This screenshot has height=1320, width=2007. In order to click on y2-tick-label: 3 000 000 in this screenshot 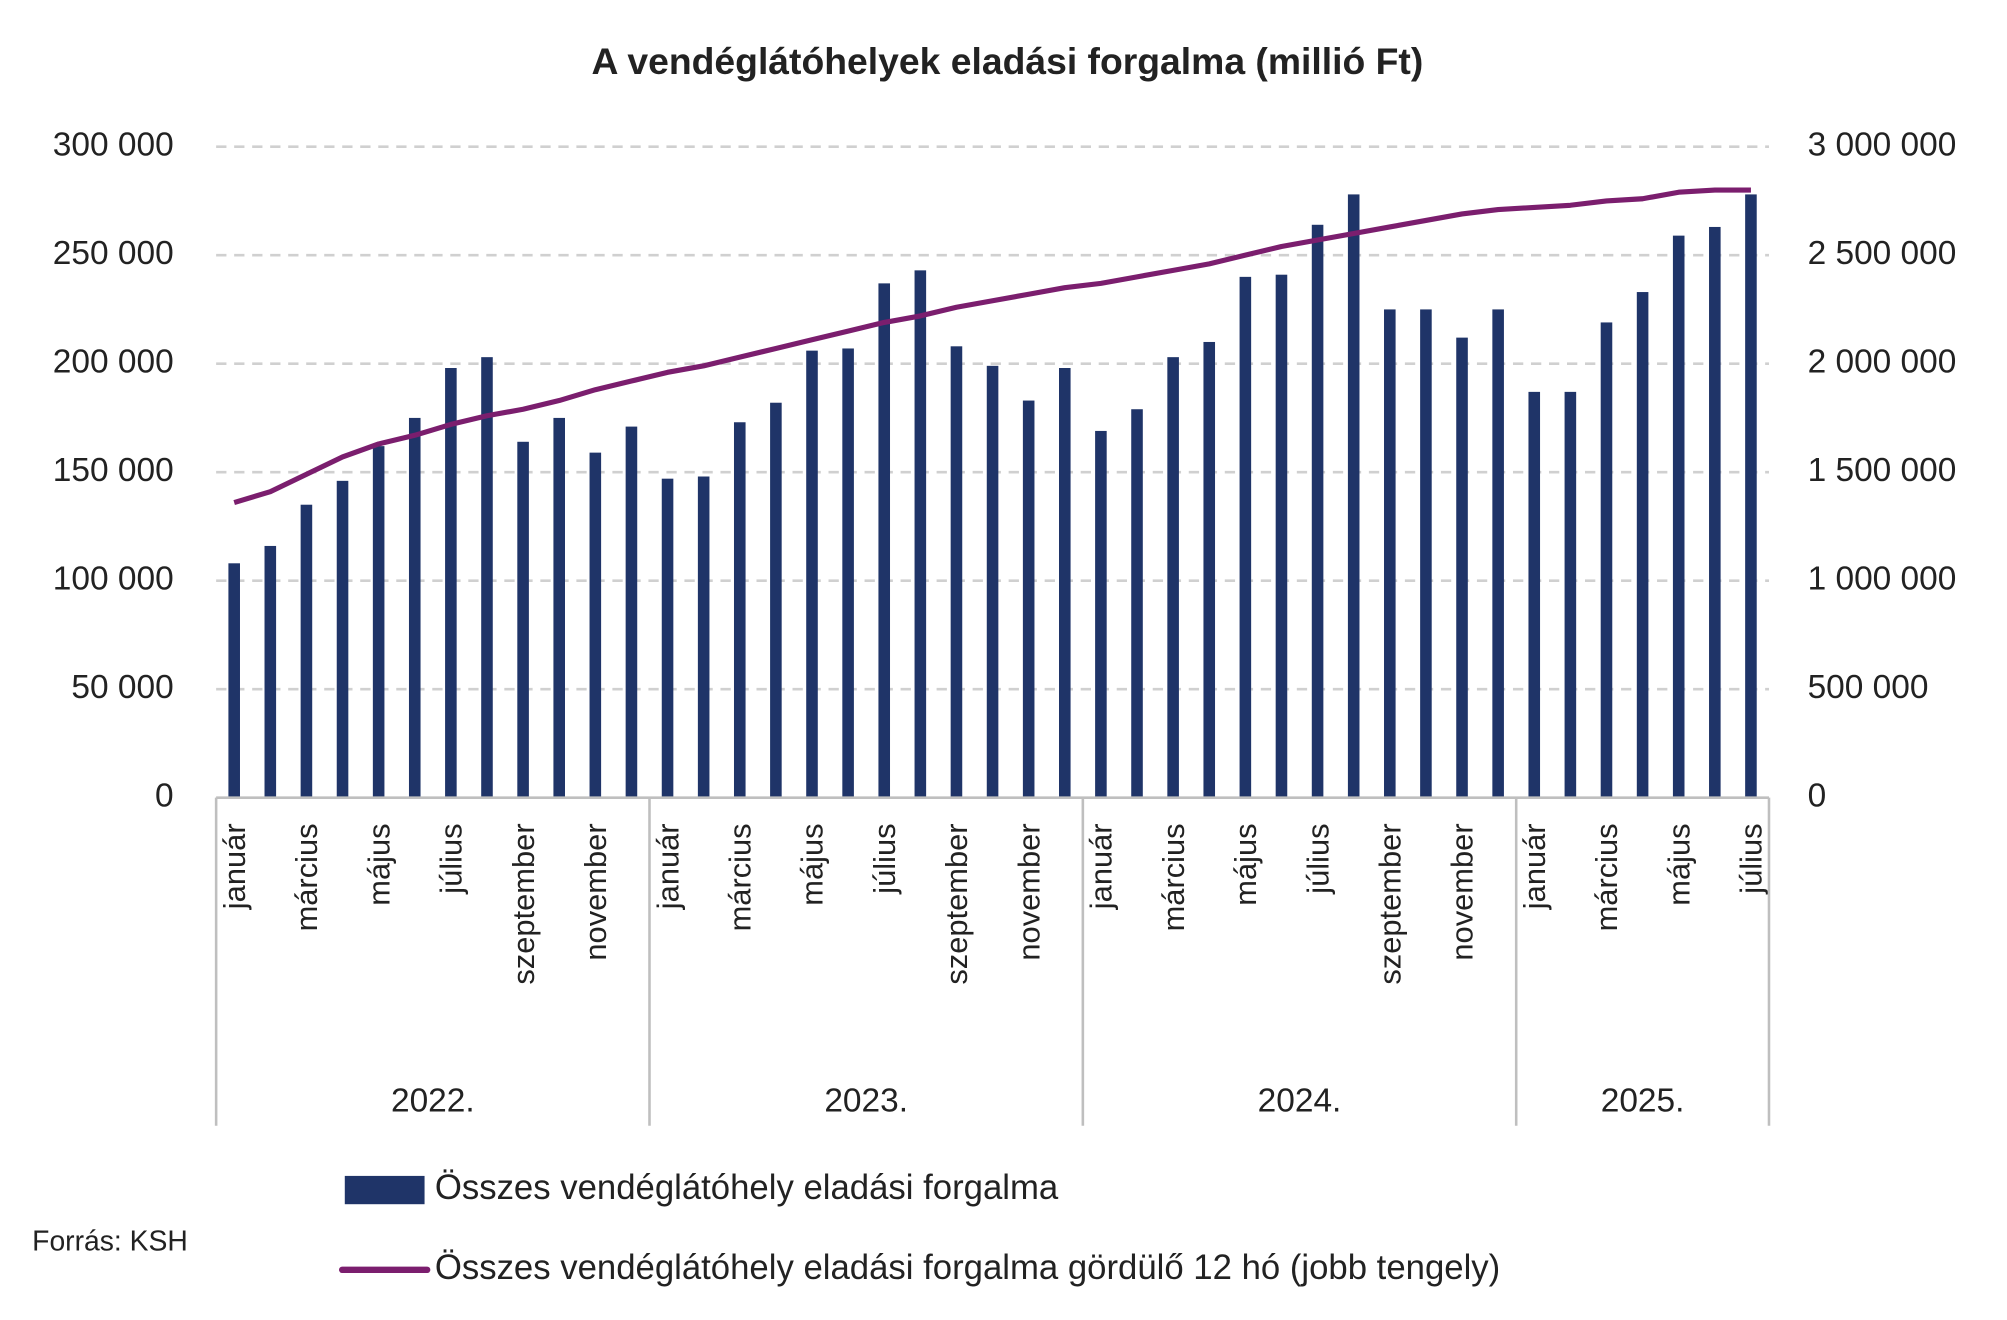, I will do `click(1882, 145)`.